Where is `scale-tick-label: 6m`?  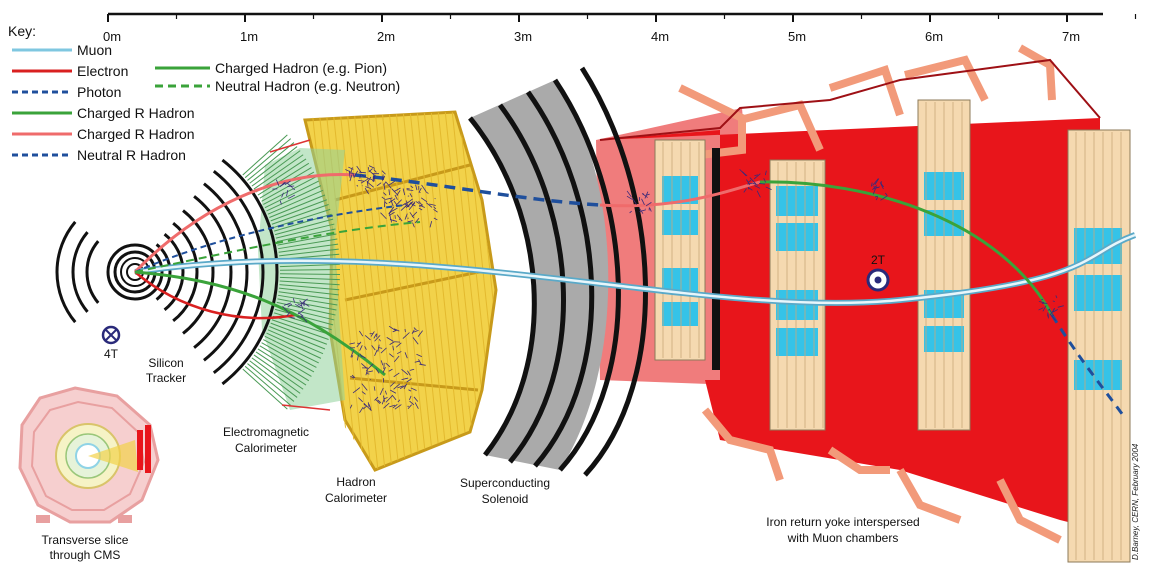 scale-tick-label: 6m is located at coordinates (934, 36).